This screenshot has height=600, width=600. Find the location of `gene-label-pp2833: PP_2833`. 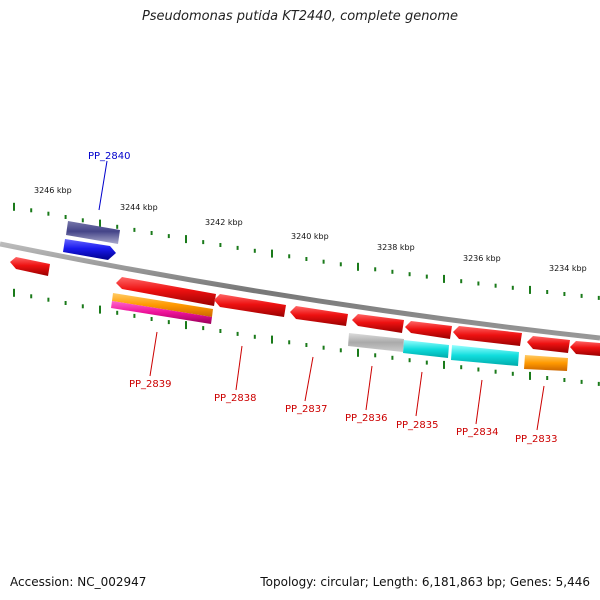

gene-label-pp2833: PP_2833 is located at coordinates (536, 439).